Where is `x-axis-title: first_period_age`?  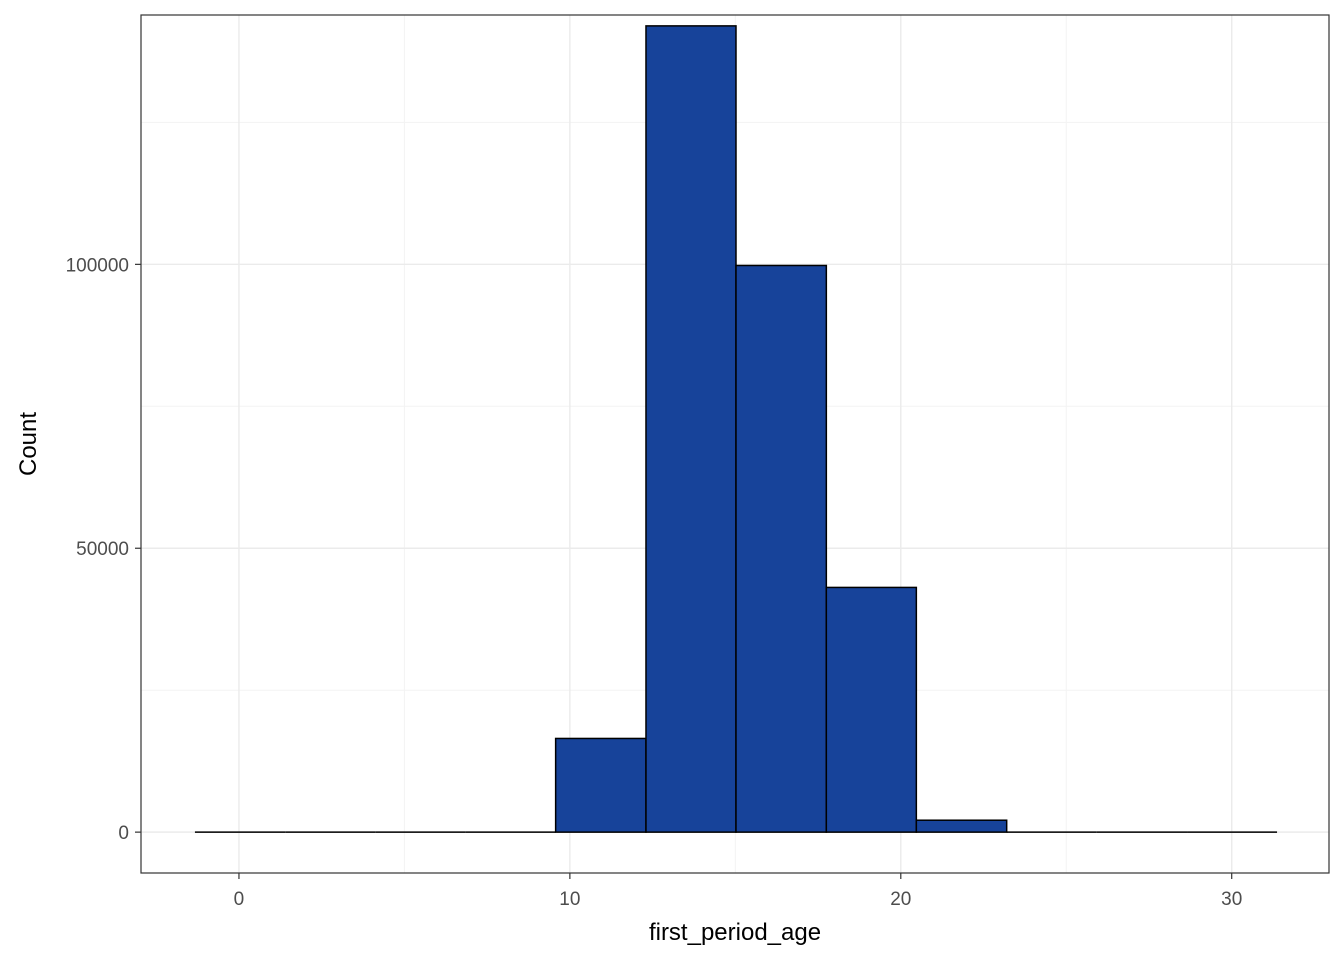
x-axis-title: first_period_age is located at coordinates (735, 932).